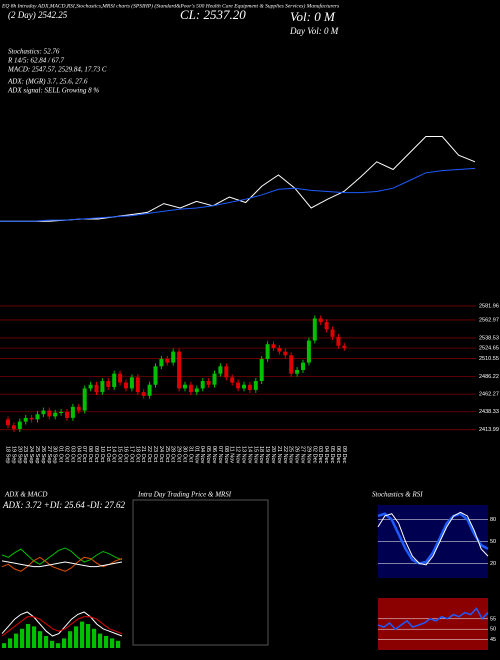  What do you see at coordinates (308, 455) in the screenshot?
I see `x-tick-label: 29 Nov` at bounding box center [308, 455].